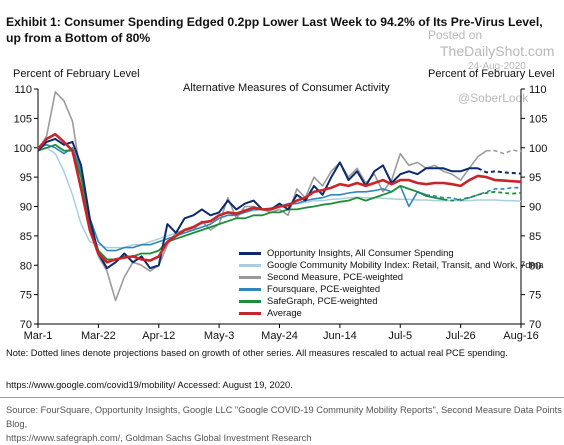 This screenshot has width=564, height=445. What do you see at coordinates (497, 51) in the screenshot?
I see `watermark-site: TheDailyShot.com` at bounding box center [497, 51].